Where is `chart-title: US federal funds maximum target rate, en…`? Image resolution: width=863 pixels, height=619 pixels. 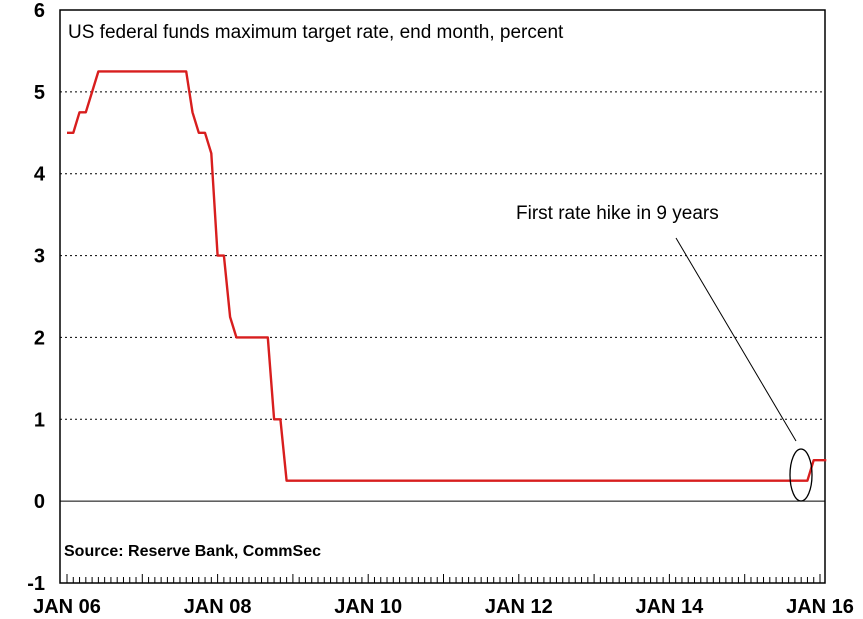
chart-title: US federal funds maximum target rate, en… is located at coordinates (316, 32).